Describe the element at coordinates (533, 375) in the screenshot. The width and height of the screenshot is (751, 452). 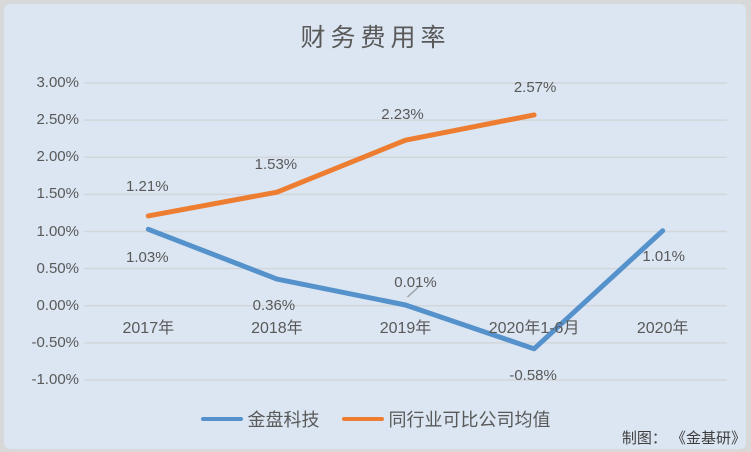
I see `data-label: -0.58%` at that location.